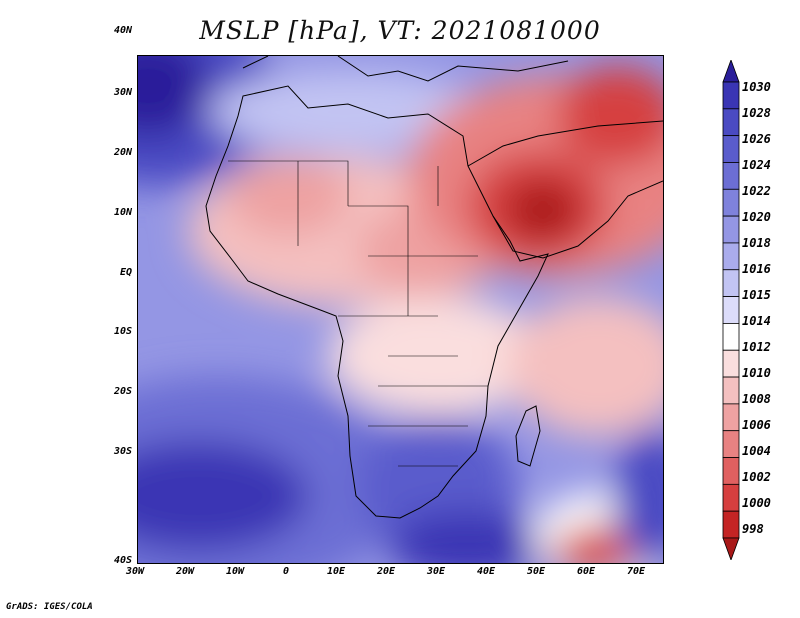 Image resolution: width=800 pixels, height=618 pixels. I want to click on colorbar-level: 1002, so click(756, 477).